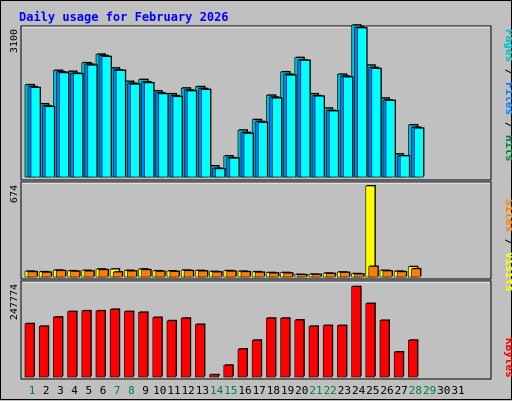  Describe the element at coordinates (507, 215) in the screenshot. I see `legend-entry: Sites` at that location.